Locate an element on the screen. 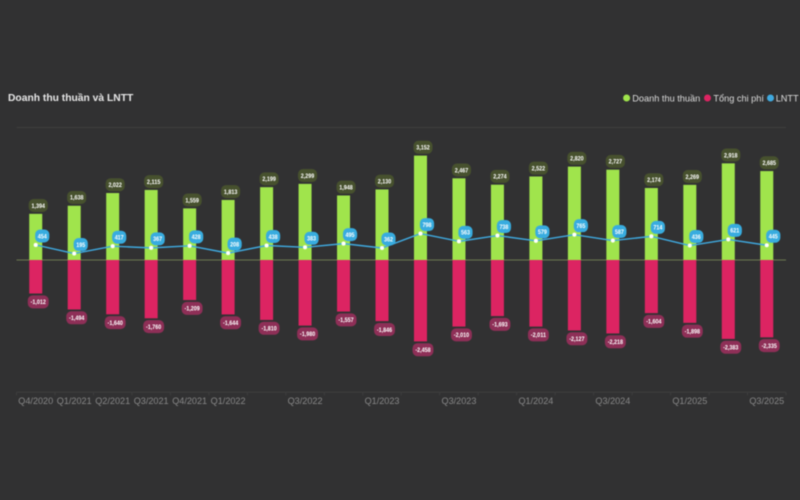  svg-text: 621 is located at coordinates (734, 231).